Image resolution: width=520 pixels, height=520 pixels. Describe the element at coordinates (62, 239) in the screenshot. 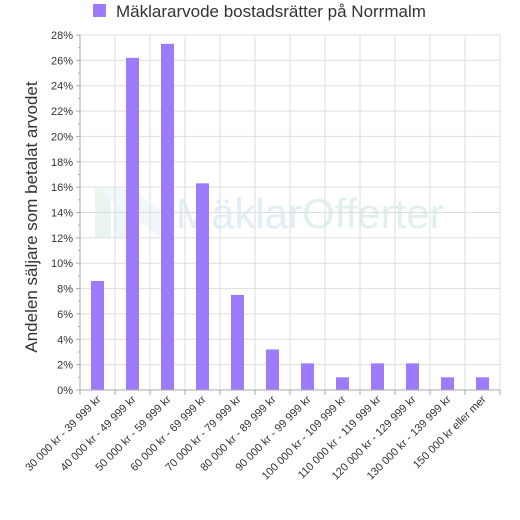

I see `y-tick-label: 12%` at that location.